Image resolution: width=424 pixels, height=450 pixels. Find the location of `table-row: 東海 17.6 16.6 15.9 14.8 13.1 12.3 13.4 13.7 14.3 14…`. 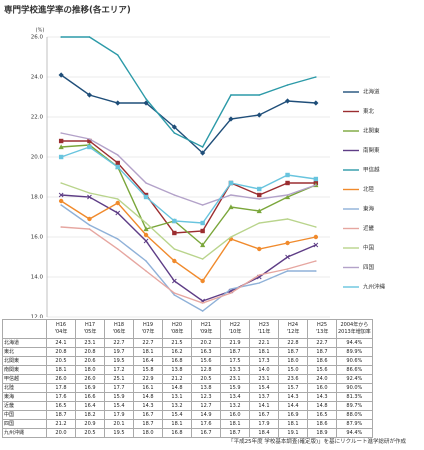

table-row: 東海 17.6 16.6 15.9 14.8 13.1 12.3 13.4 13.7 14.3 14… is located at coordinates (187, 397).